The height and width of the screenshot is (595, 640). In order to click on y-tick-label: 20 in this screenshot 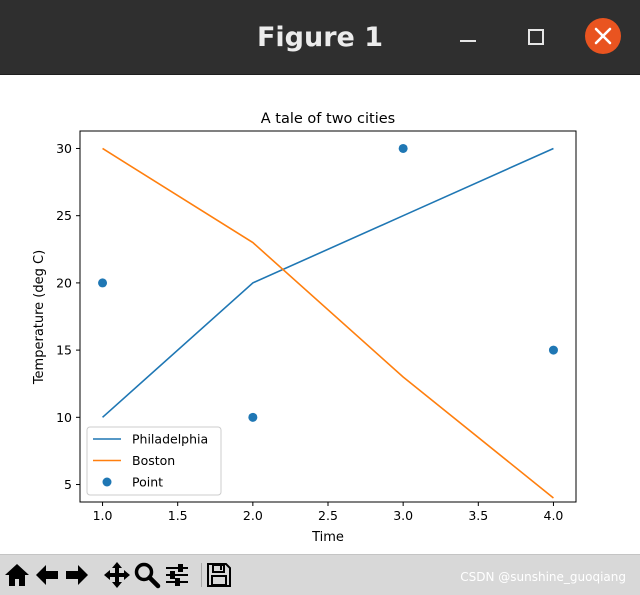, I will do `click(64, 282)`.